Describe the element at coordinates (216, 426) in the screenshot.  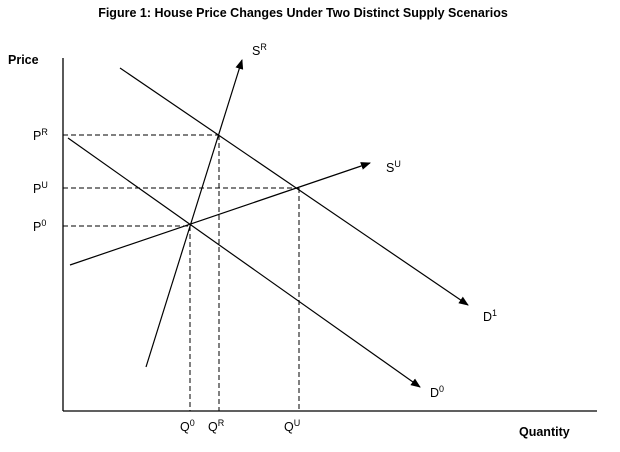
I see `quantity-label-qr: QR` at that location.